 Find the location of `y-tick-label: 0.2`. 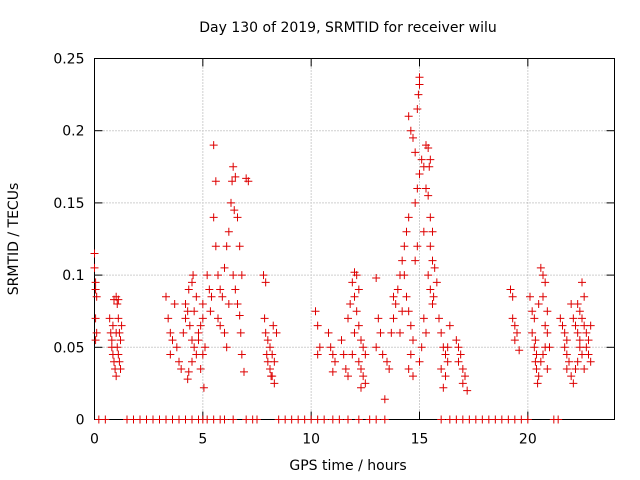

y-tick-label: 0.2 is located at coordinates (73, 132).